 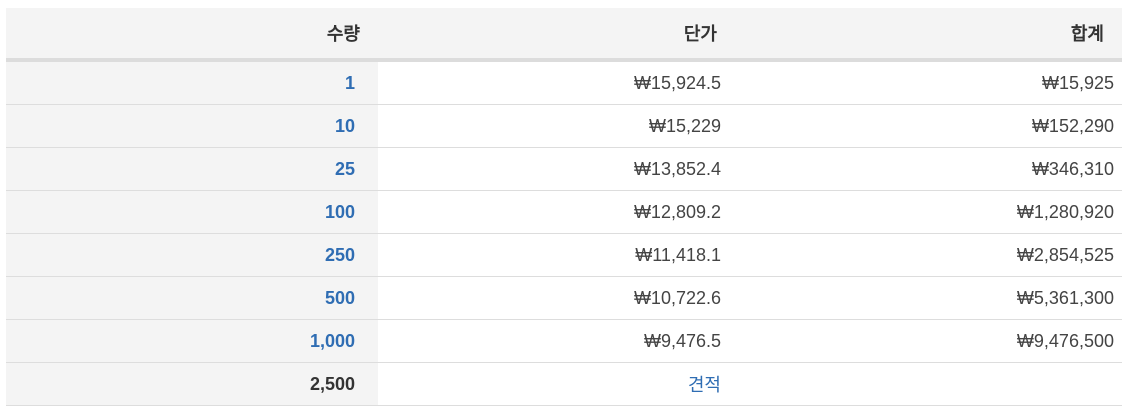 What do you see at coordinates (556, 126) in the screenshot?
I see `unit-price-cell: ₩15,229` at bounding box center [556, 126].